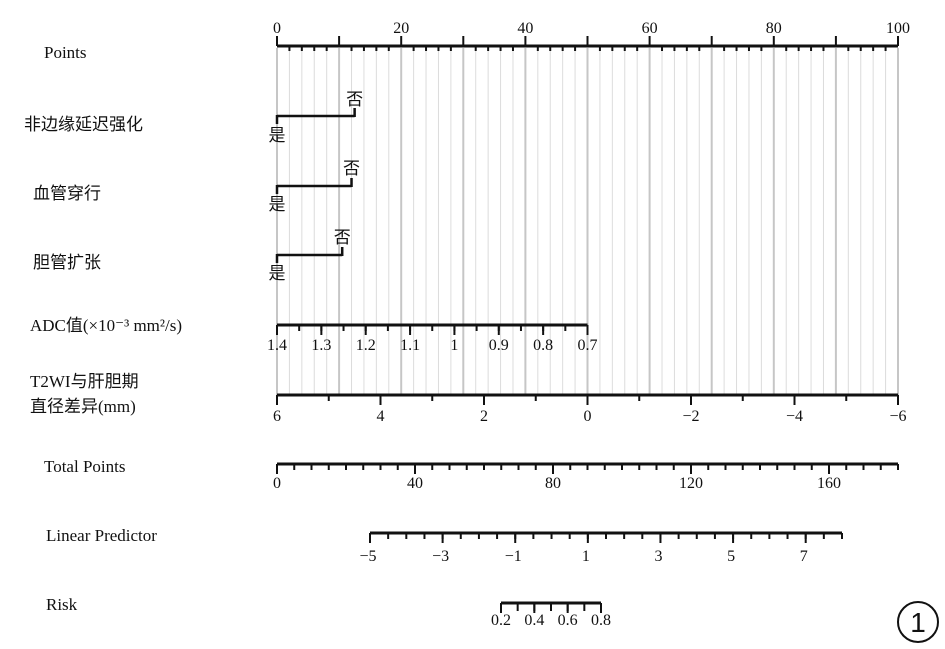 This screenshot has height=649, width=945. I want to click on row-label-nonmarginal: 非边缘延迟强化, so click(83, 124).